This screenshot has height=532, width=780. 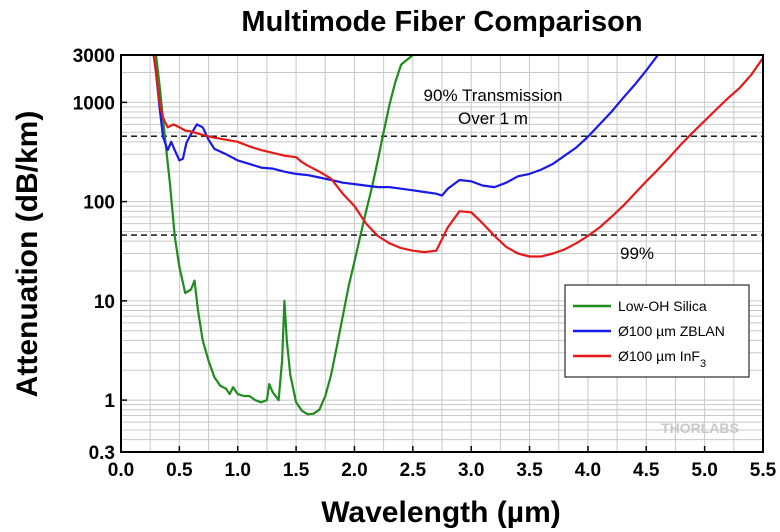 I want to click on thorlabs-watermark: THORLABS, so click(x=700, y=428).